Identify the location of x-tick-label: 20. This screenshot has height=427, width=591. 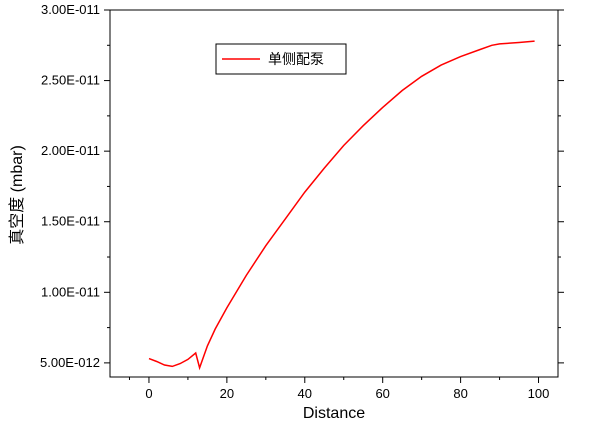
(227, 393).